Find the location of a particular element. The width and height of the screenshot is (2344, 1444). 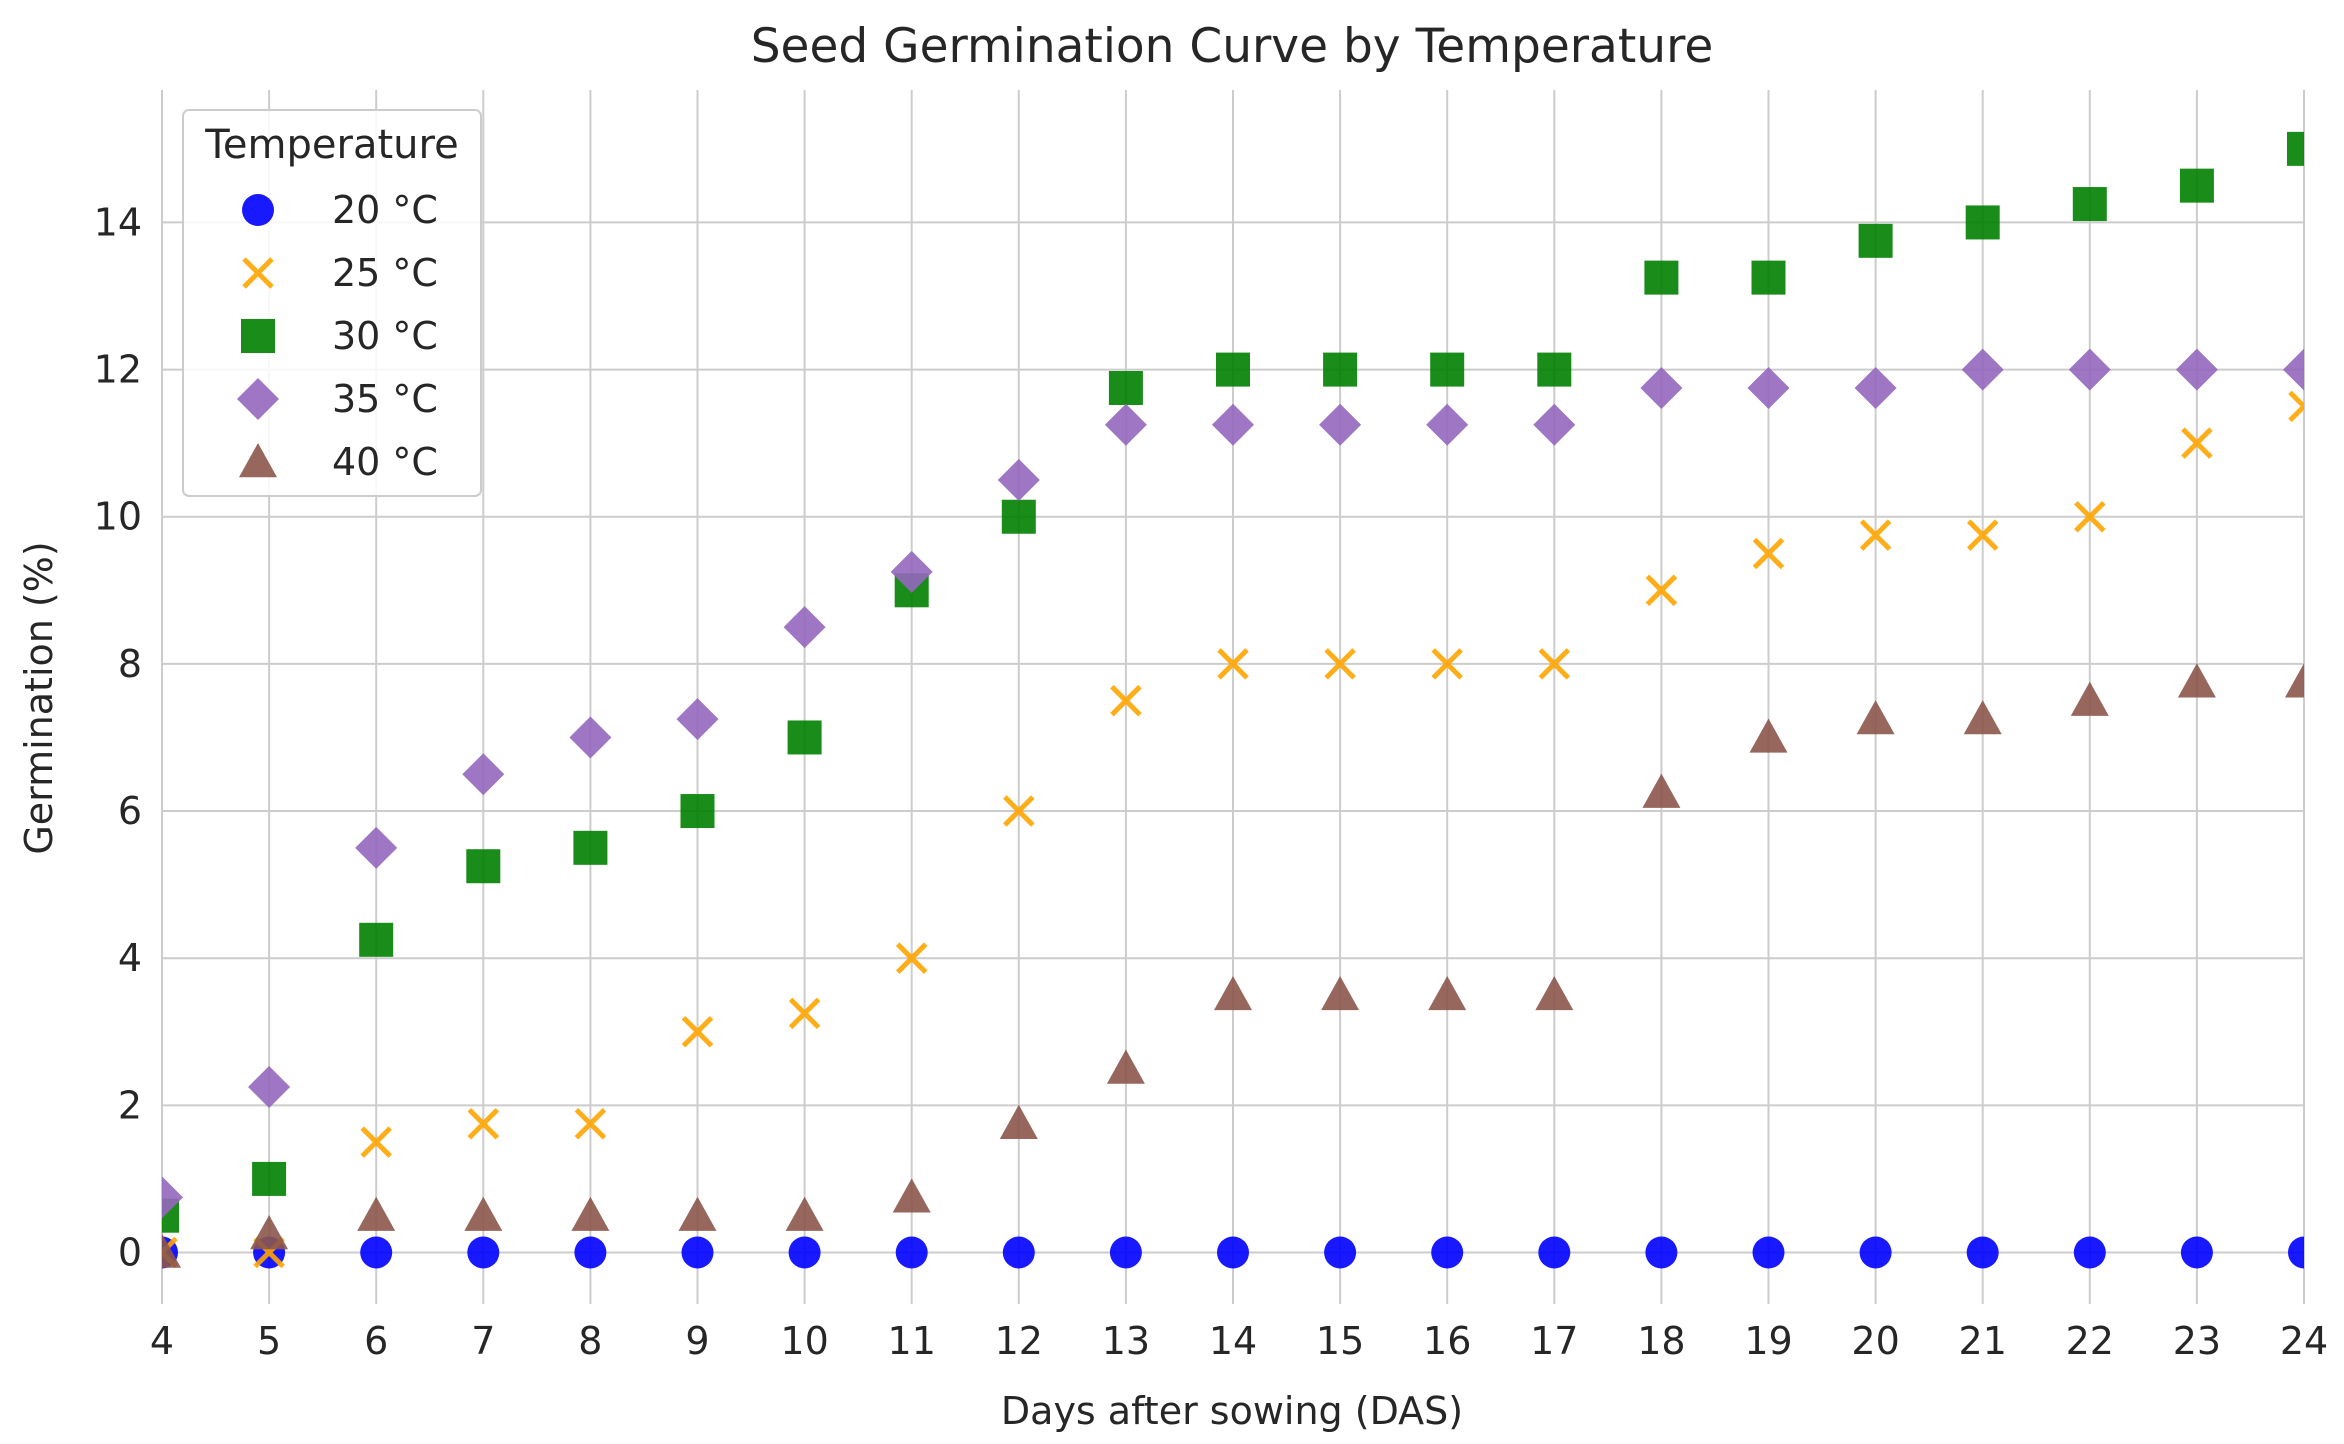

legend: Temperature 20 °C 25 °C 30 °C 35 °C 40 °C is located at coordinates (332, 303).